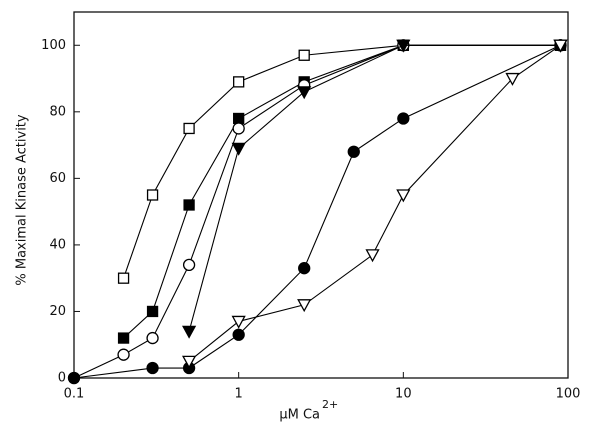 The height and width of the screenshot is (431, 600). What do you see at coordinates (62, 378) in the screenshot?
I see `y-tick-label: 0` at bounding box center [62, 378].